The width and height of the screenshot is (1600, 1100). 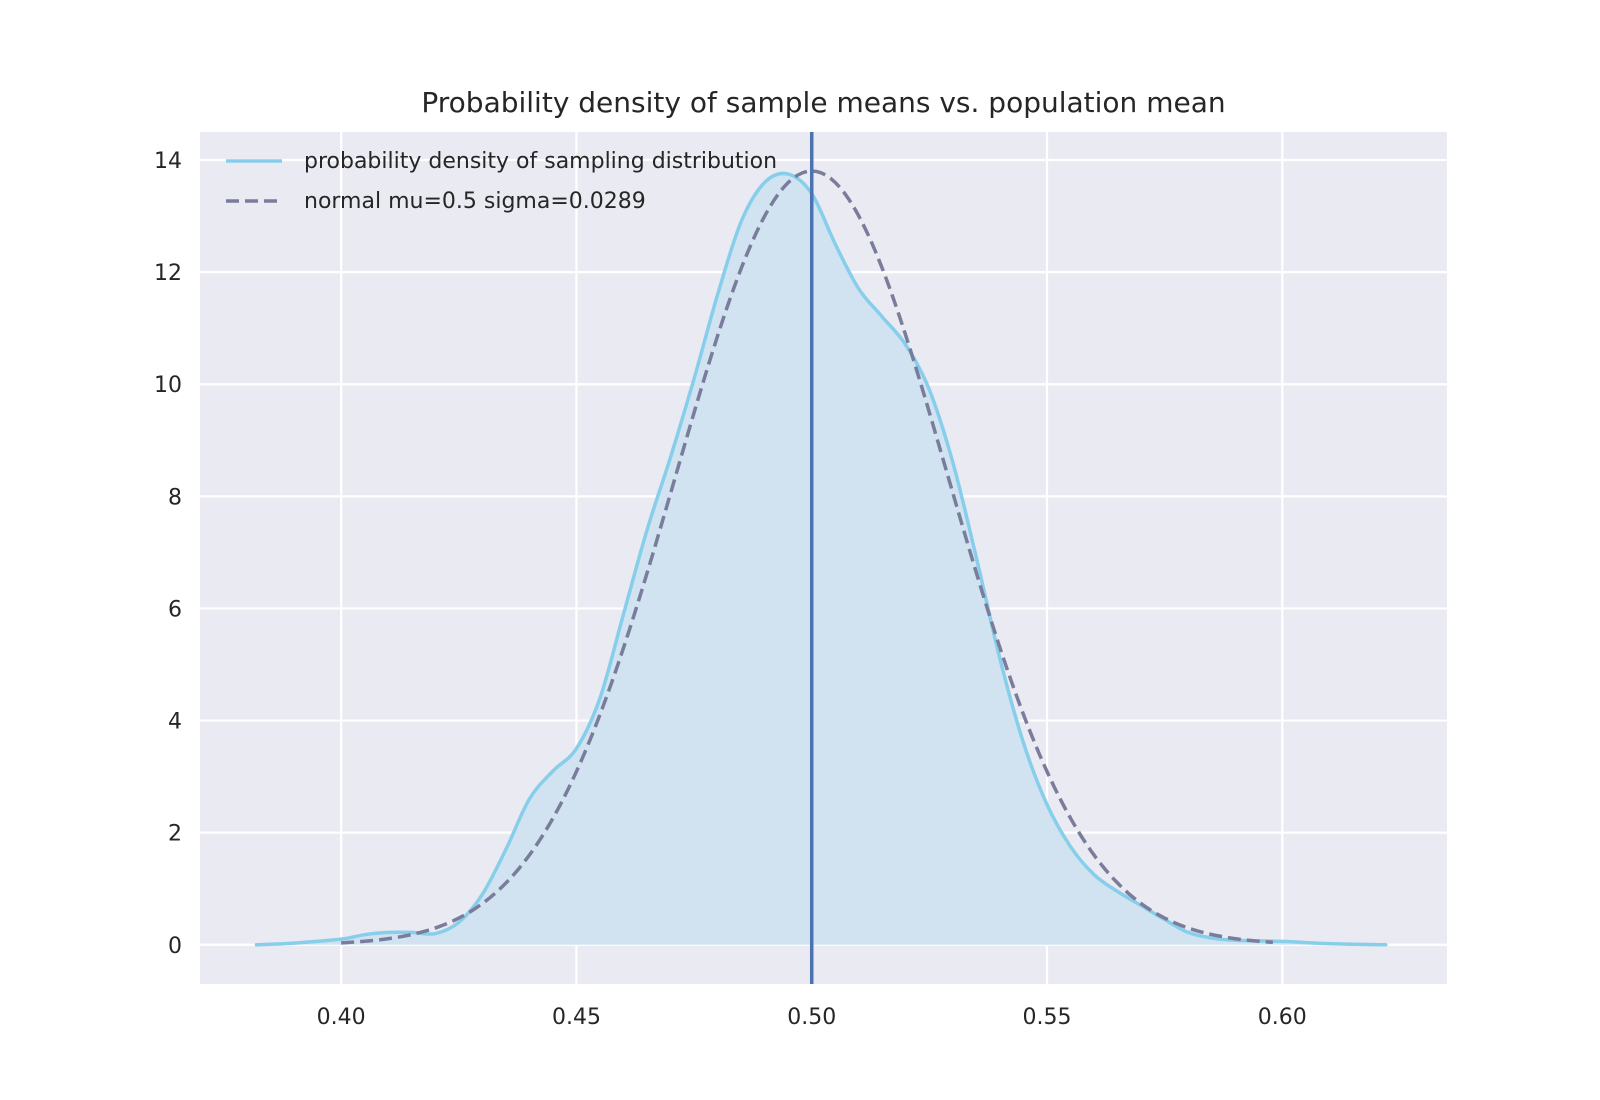 I want to click on x-tick-labels: 0.40 0.45 0.50 0.55 0.60, so click(x=812, y=1017).